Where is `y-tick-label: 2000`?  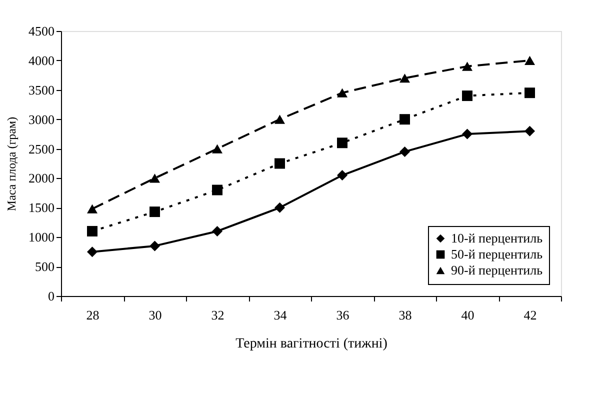 y-tick-label: 2000 is located at coordinates (41, 178).